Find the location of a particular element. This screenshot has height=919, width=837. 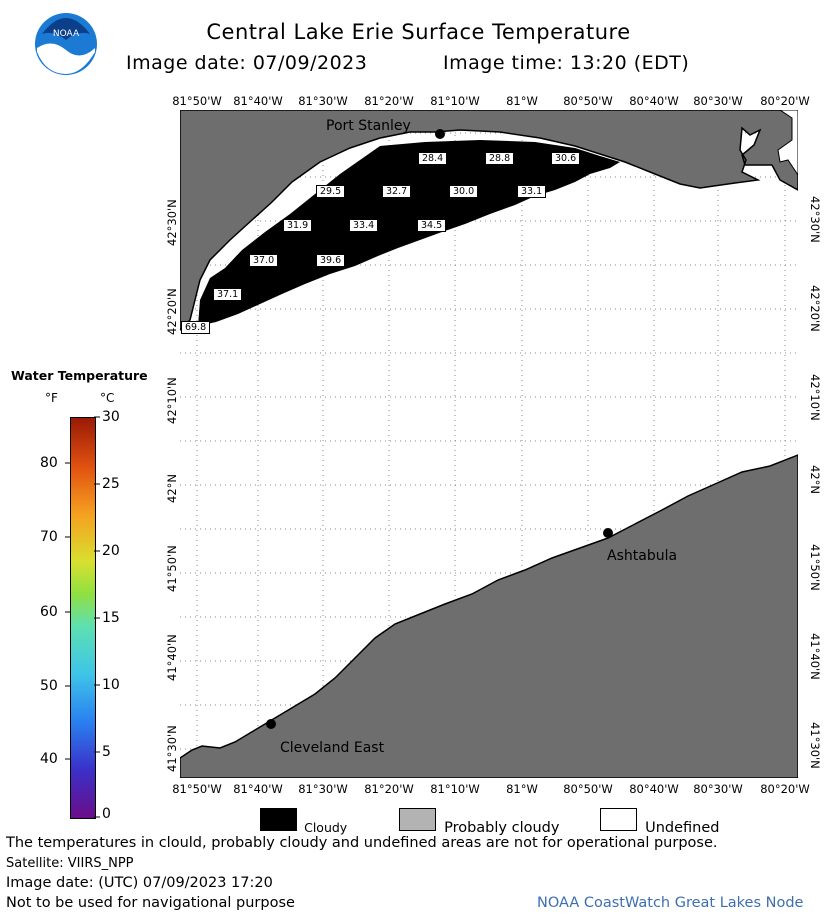

image-time: Image time: 13:20 (EDT) is located at coordinates (566, 63).